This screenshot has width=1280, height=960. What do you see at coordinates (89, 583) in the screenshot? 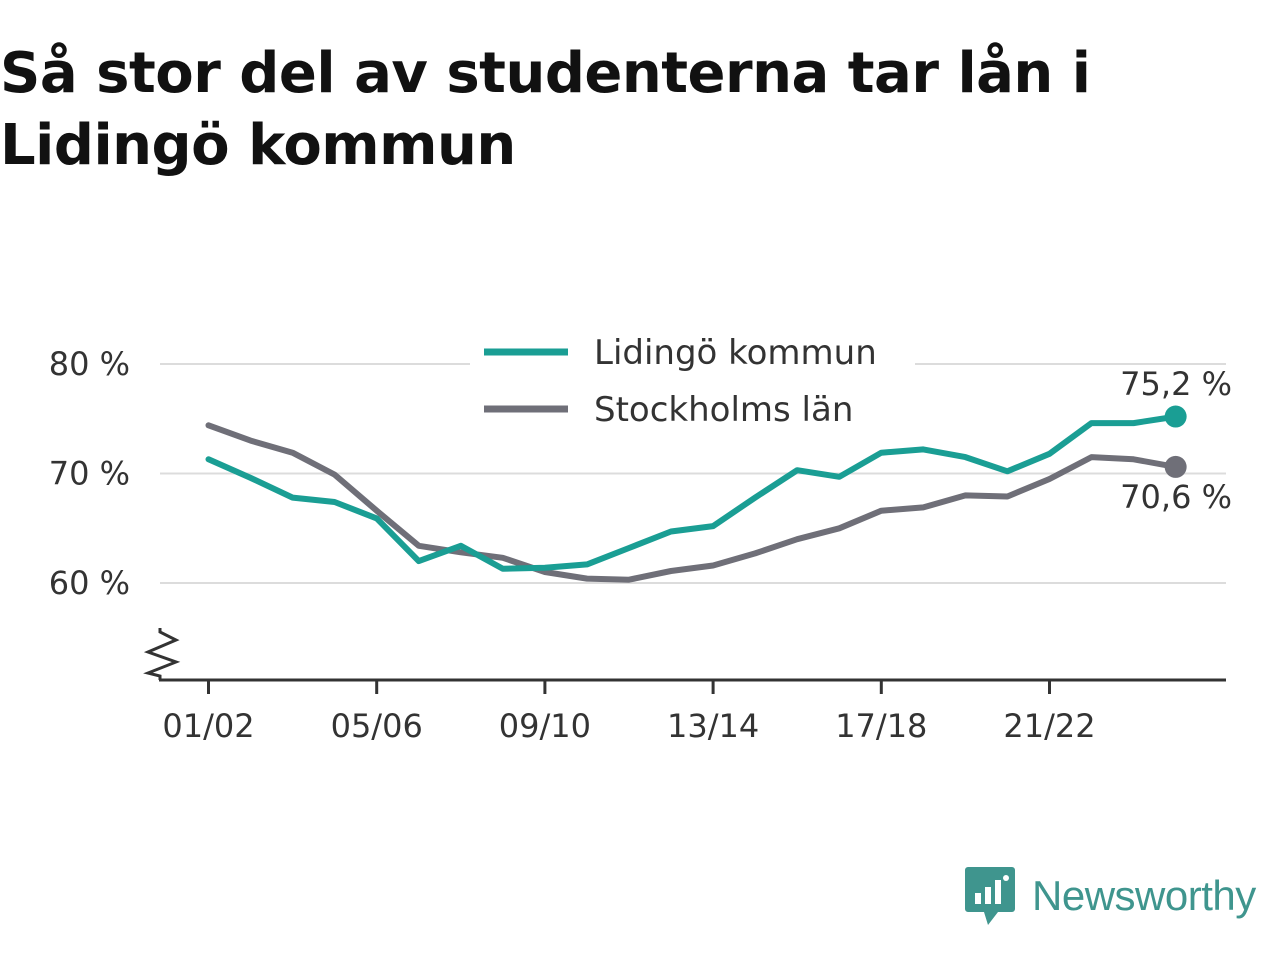
I see `y-tick-label: 60 %` at bounding box center [89, 583].